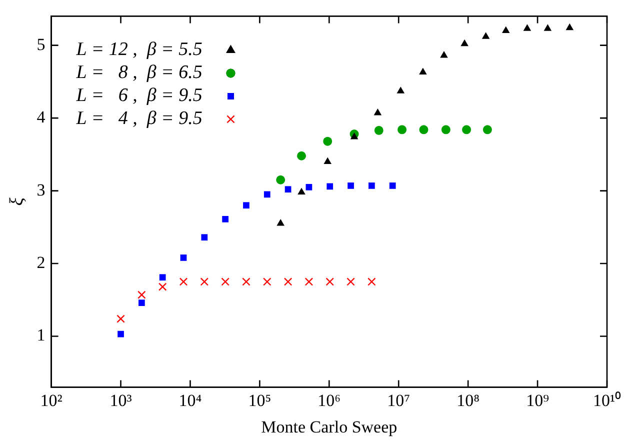 This screenshot has height=442, width=629. What do you see at coordinates (138, 95) in the screenshot?
I see `legend-label: L = 6 , β = 9.5` at bounding box center [138, 95].